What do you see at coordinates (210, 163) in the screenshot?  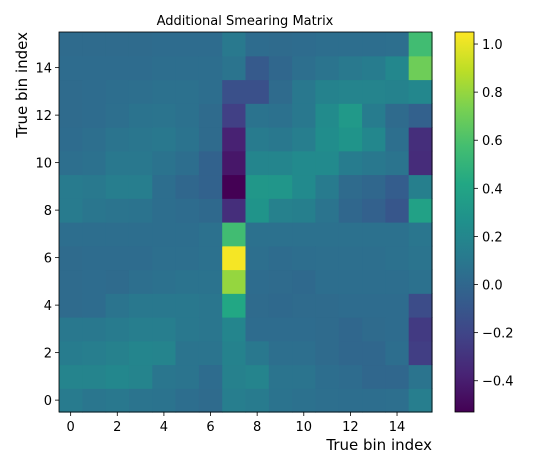 I see `heatmap-cell-x6-y10` at bounding box center [210, 163].